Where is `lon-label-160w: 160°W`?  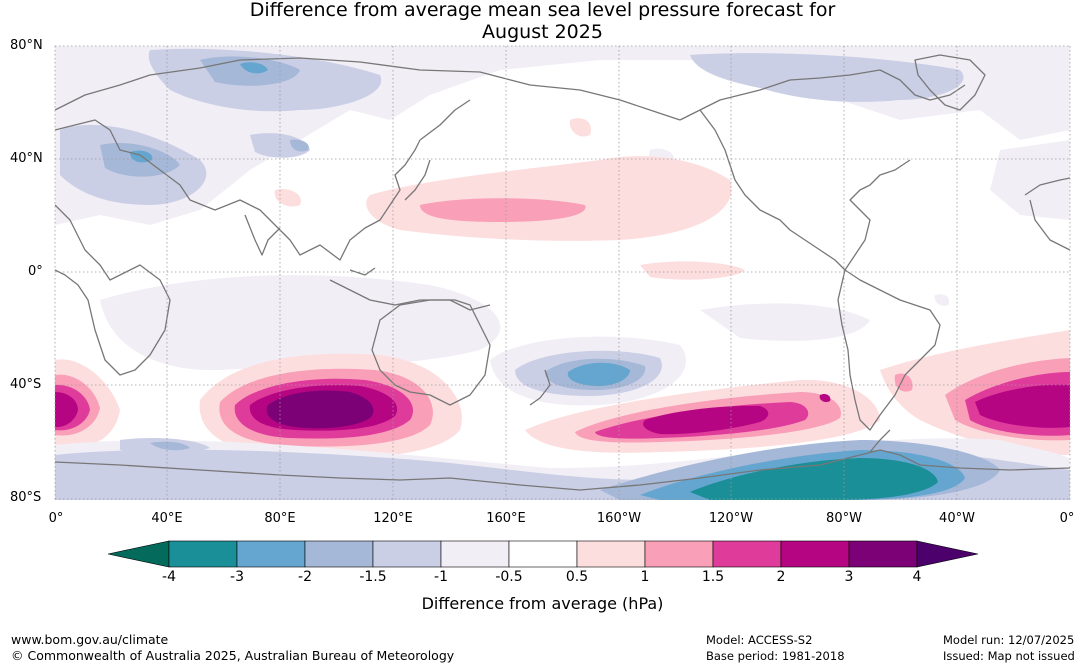
lon-label-160w: 160°W is located at coordinates (619, 518).